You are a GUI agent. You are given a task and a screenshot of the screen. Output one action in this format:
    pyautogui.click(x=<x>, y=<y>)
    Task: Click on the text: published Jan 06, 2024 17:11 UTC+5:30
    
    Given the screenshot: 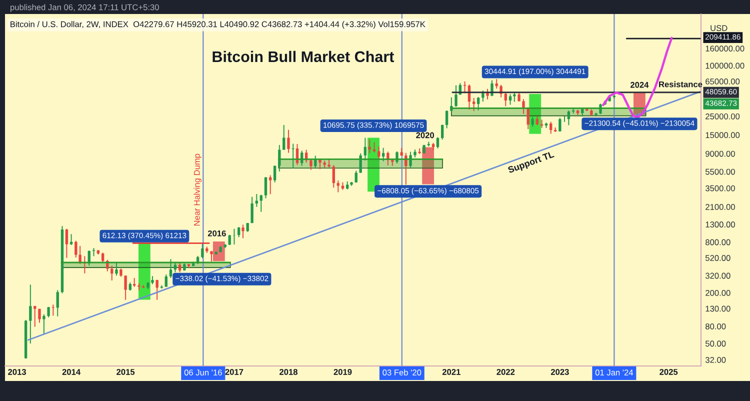 What is the action you would take?
    pyautogui.click(x=84, y=8)
    